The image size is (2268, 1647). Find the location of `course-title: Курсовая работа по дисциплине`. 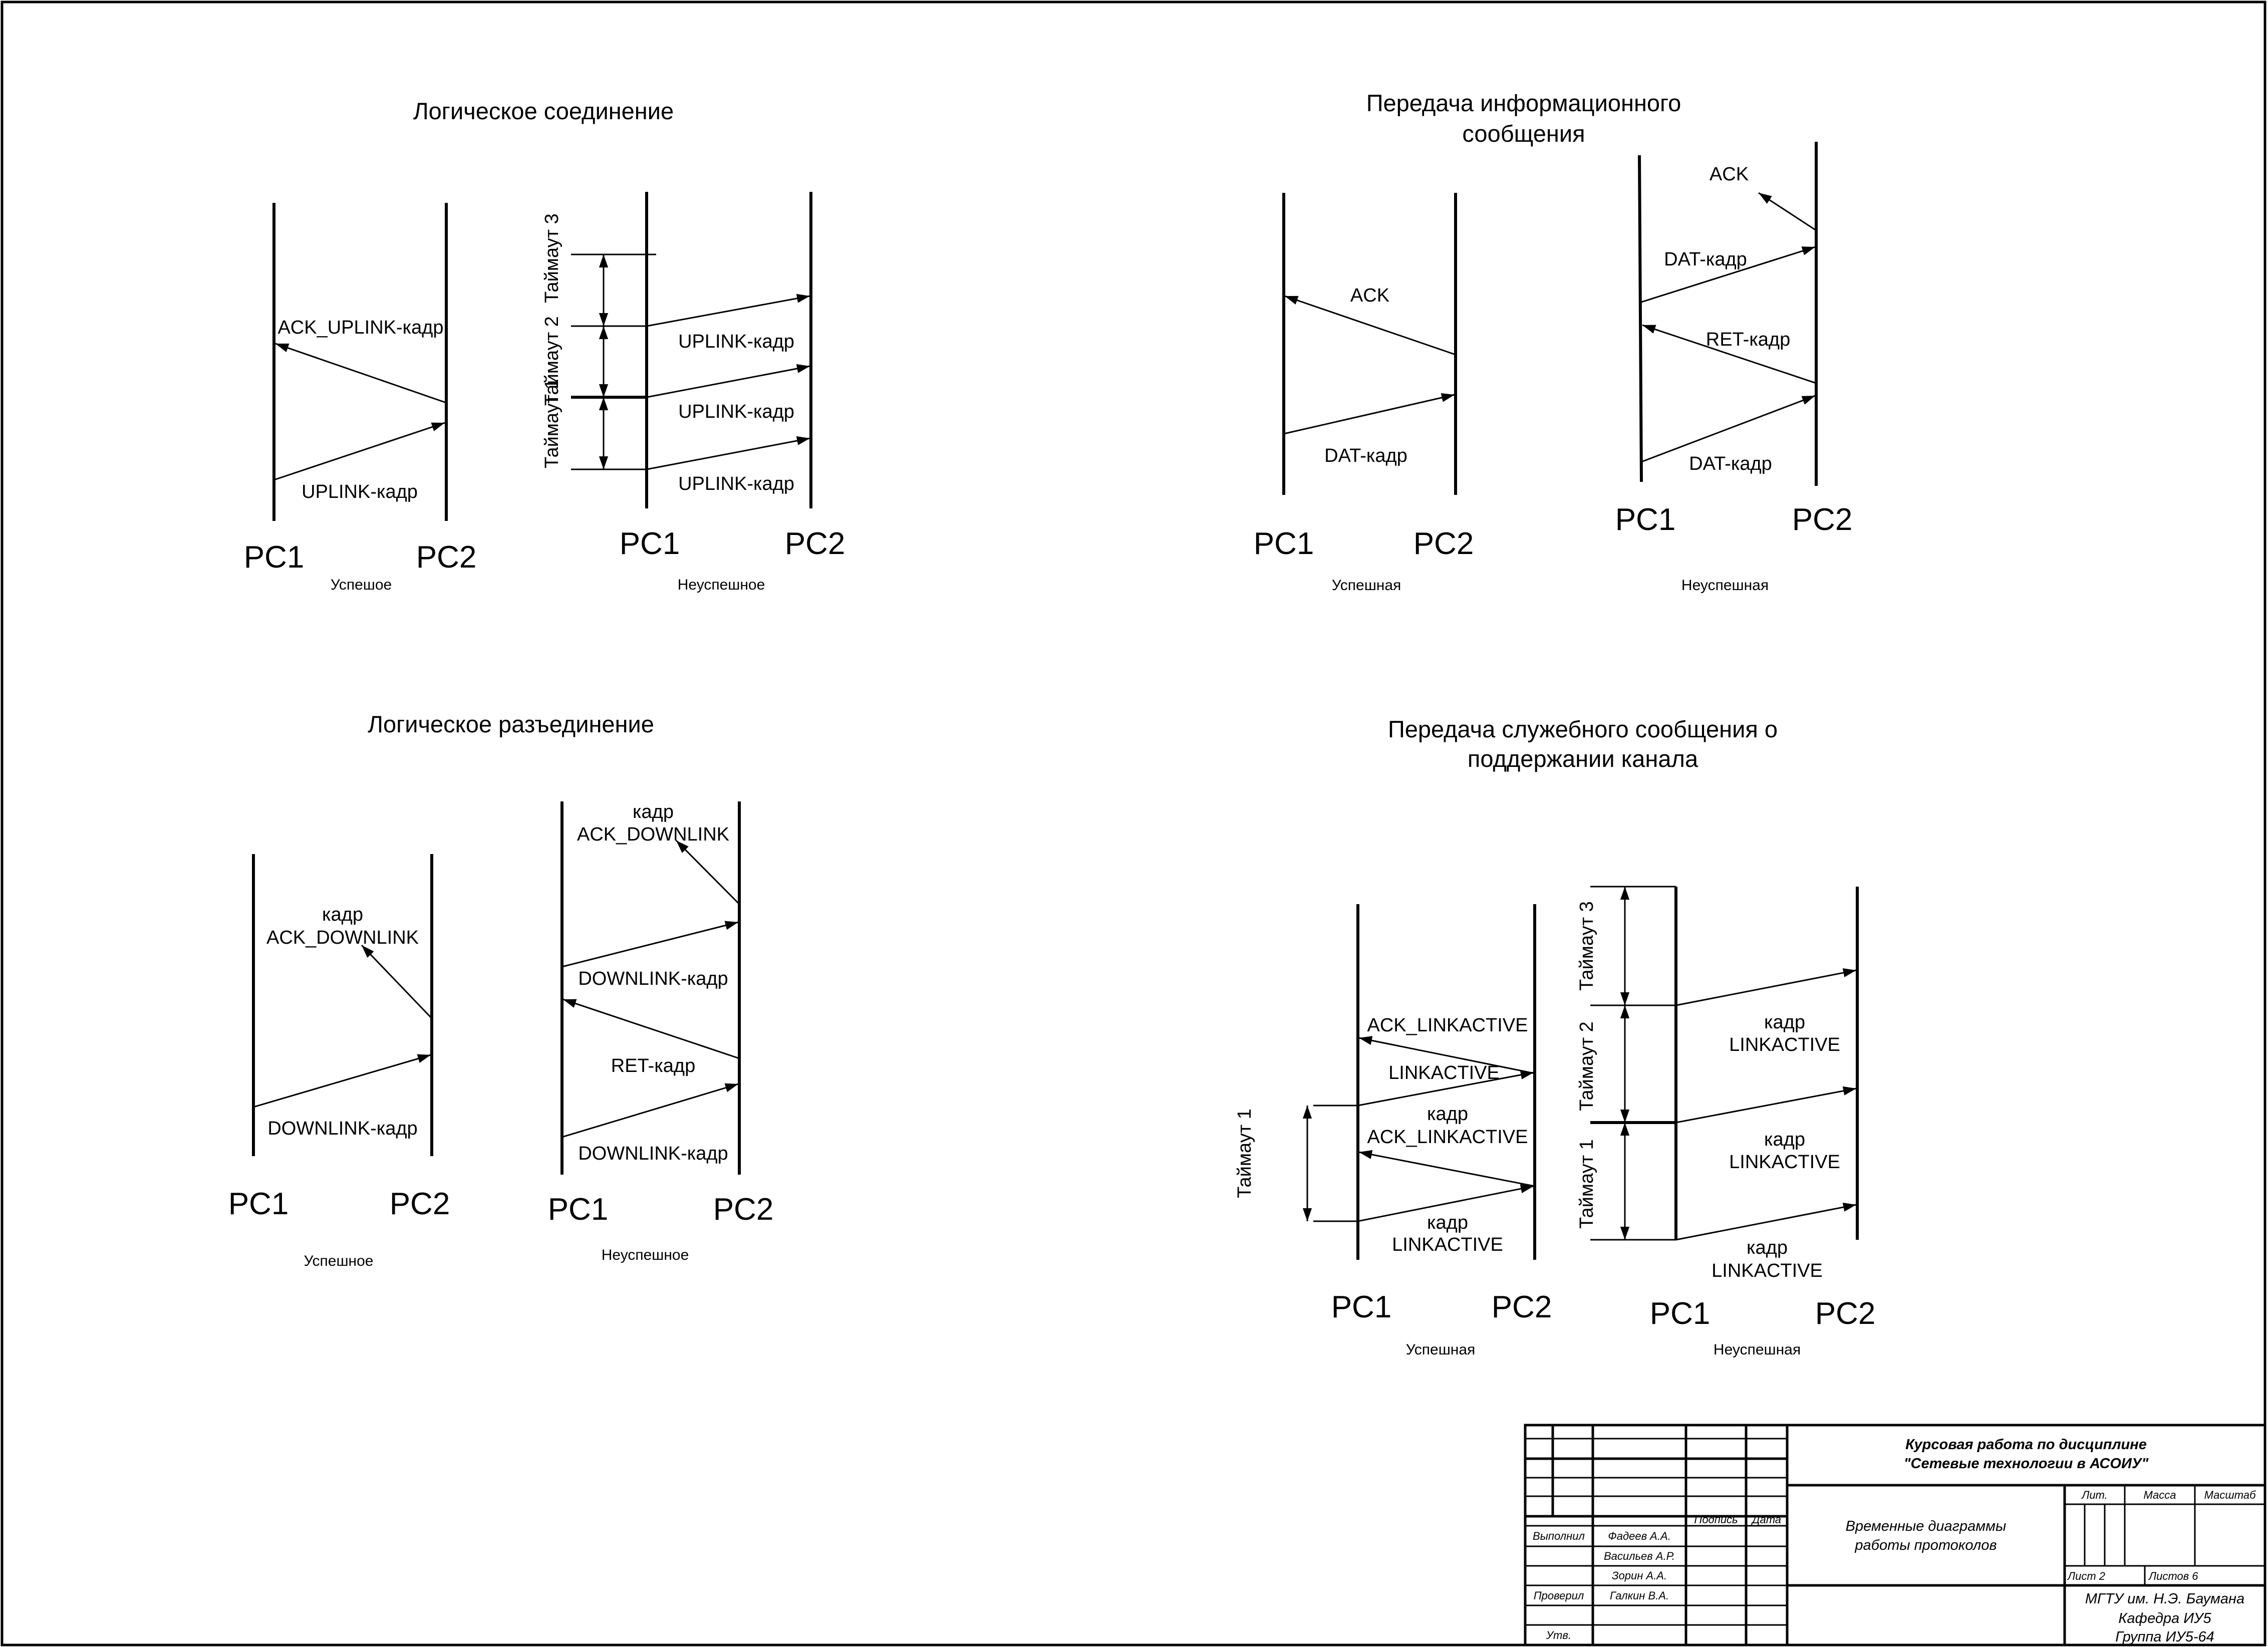

course-title: Курсовая работа по дисциплине is located at coordinates (2026, 1445).